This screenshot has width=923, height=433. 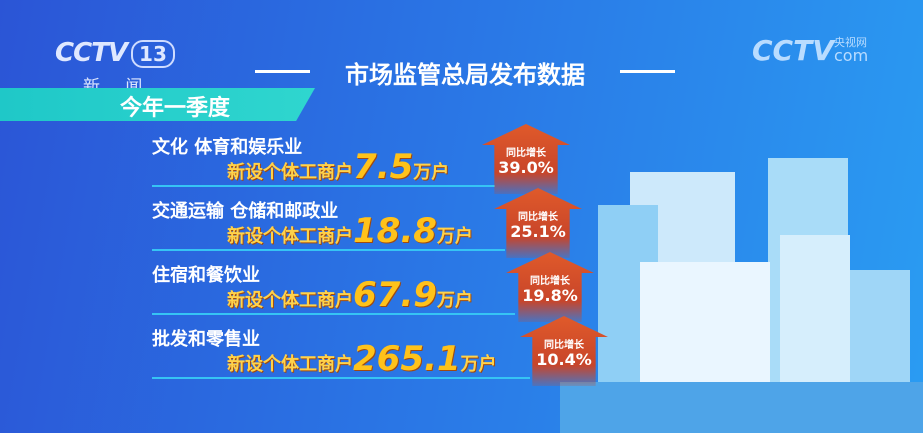 What do you see at coordinates (407, 359) in the screenshot?
I see `value: 265.1` at bounding box center [407, 359].